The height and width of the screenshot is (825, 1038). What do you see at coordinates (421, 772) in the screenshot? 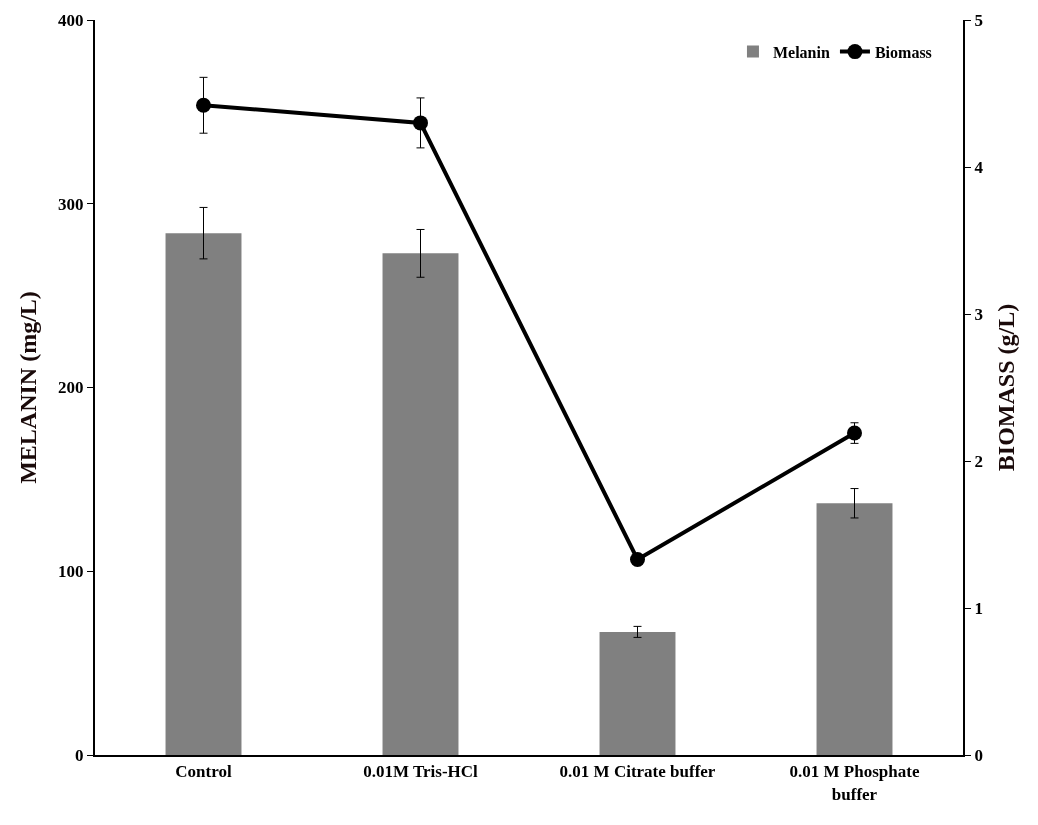
I see `x-tick-label: 0.01M Tris-HCl` at bounding box center [421, 772].